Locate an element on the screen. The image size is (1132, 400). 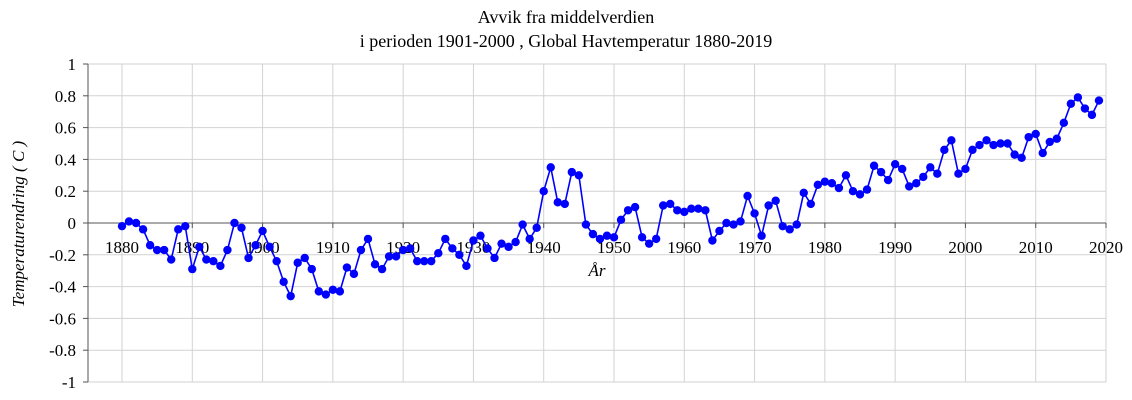
y-tick-label: 0.6 is located at coordinates (65, 128).